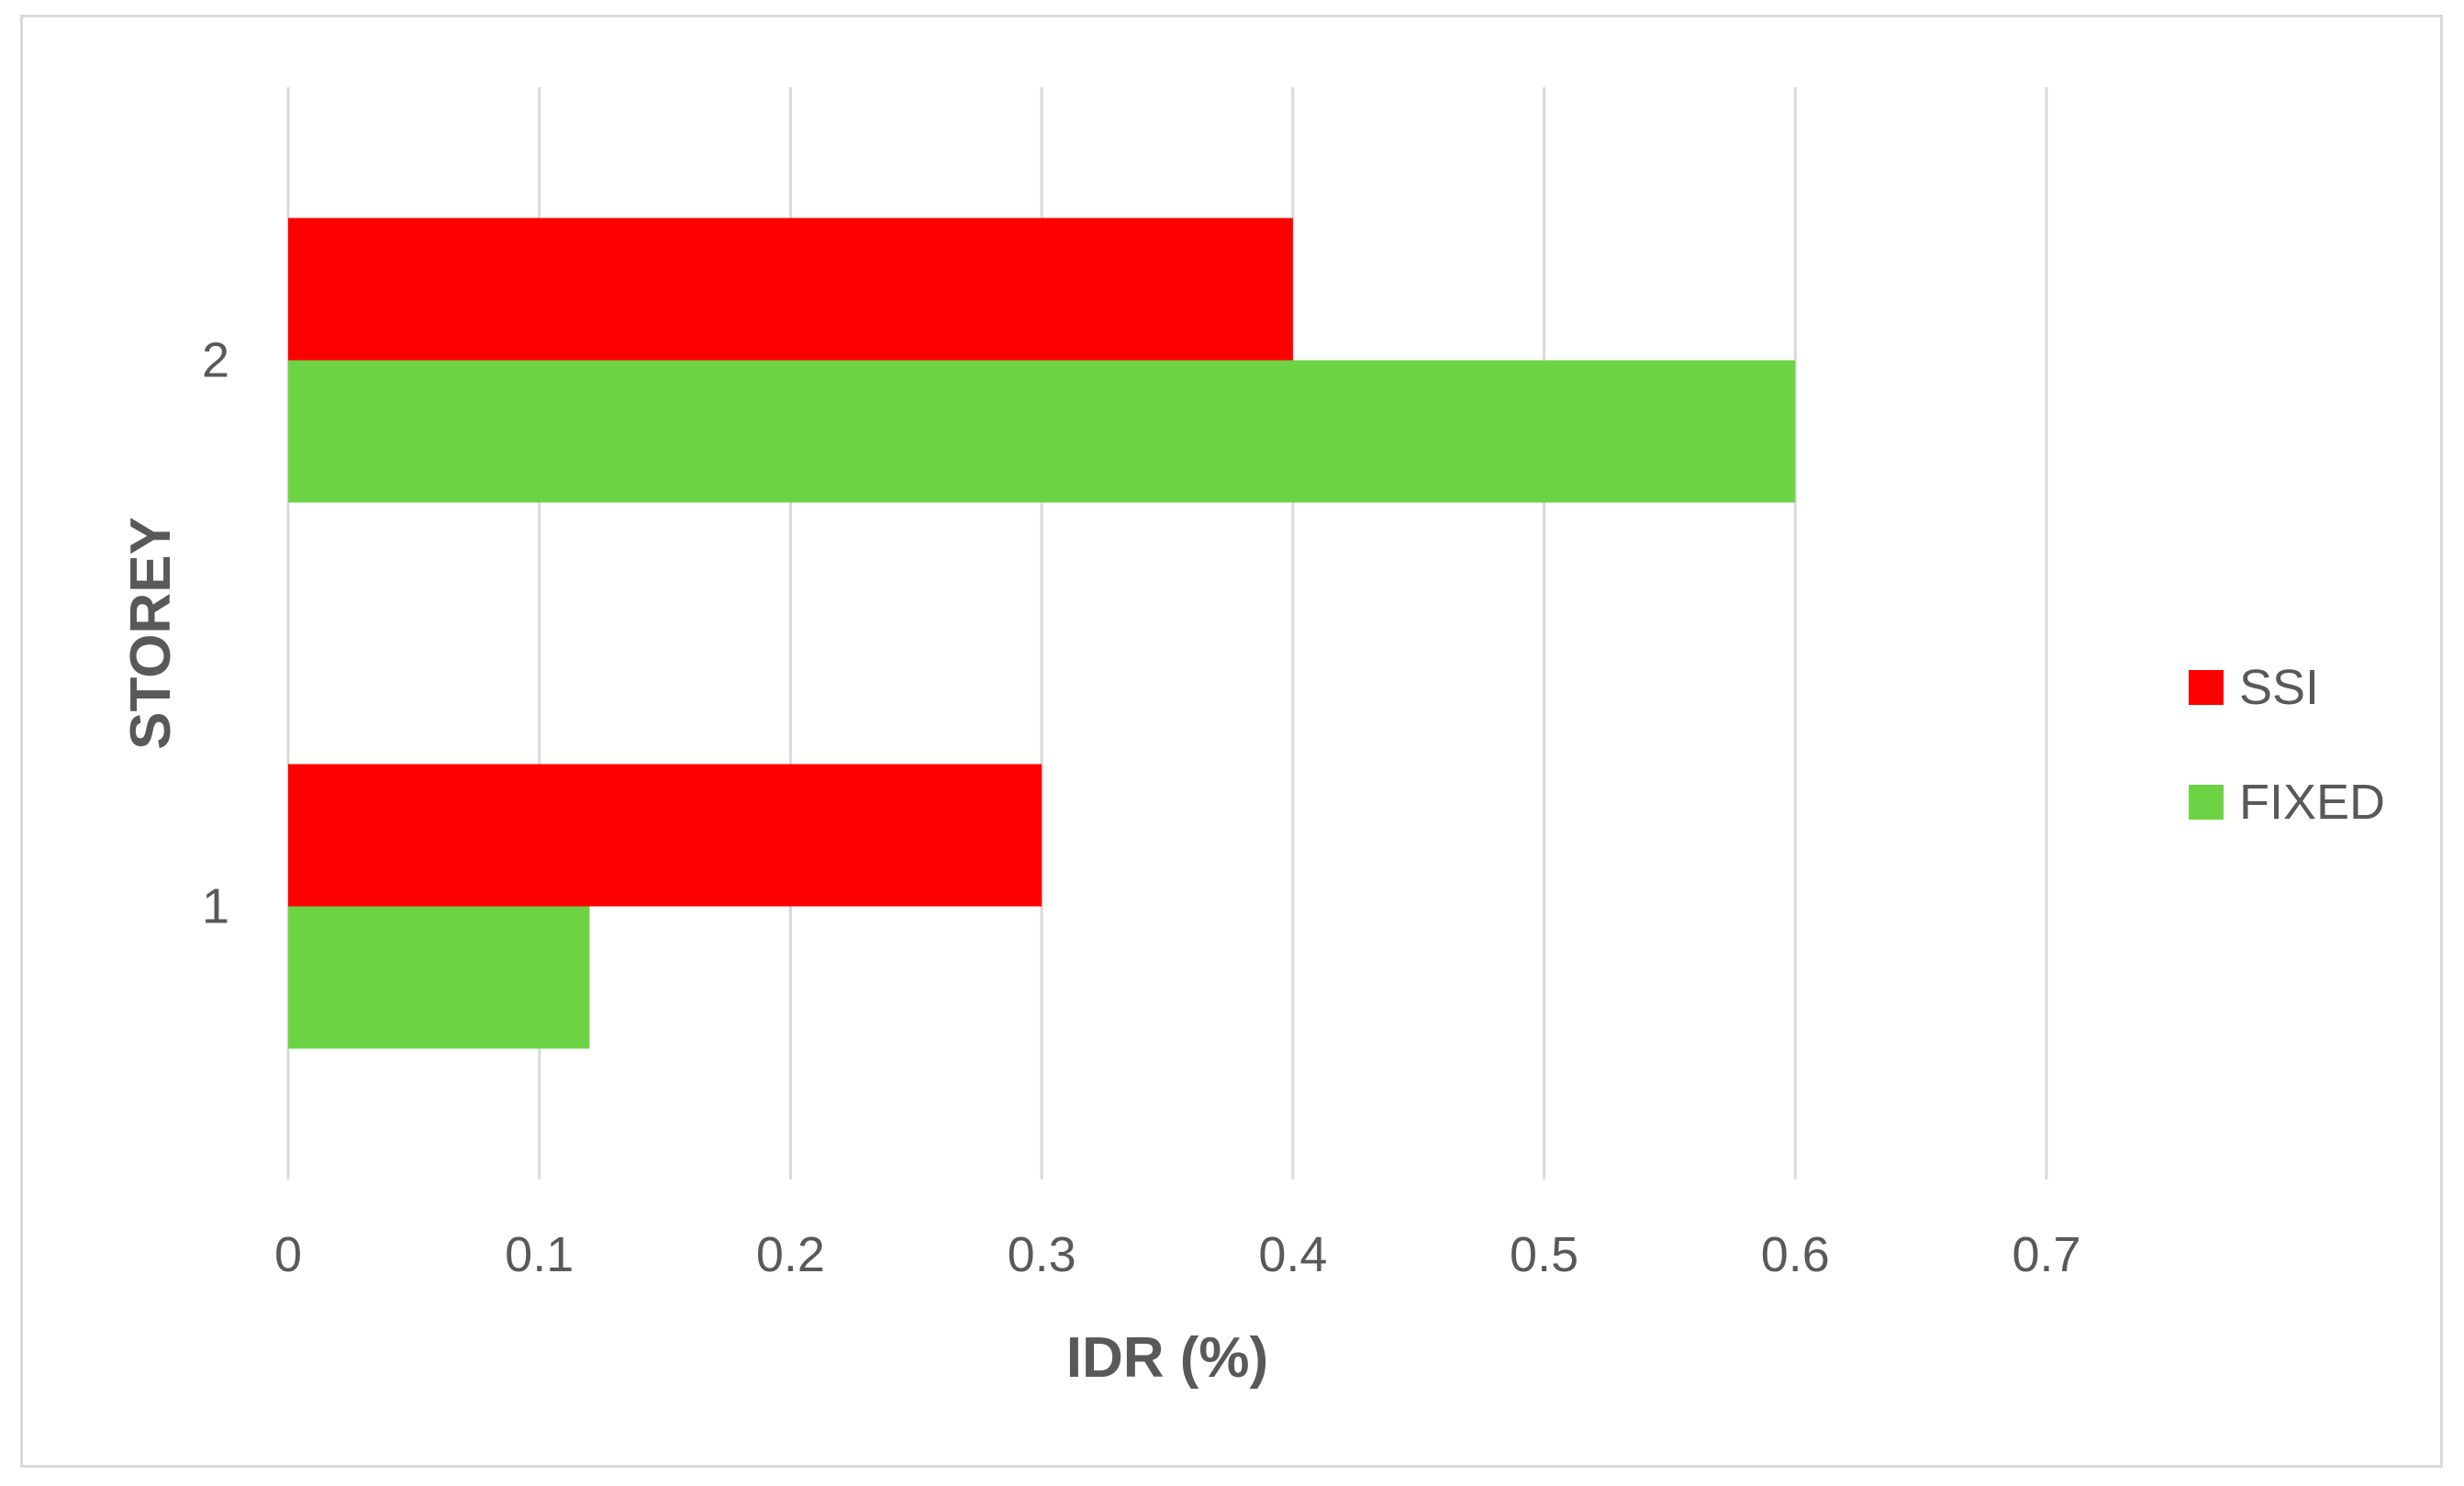  Describe the element at coordinates (1796, 1254) in the screenshot. I see `x-tick-label: 0.6` at that location.